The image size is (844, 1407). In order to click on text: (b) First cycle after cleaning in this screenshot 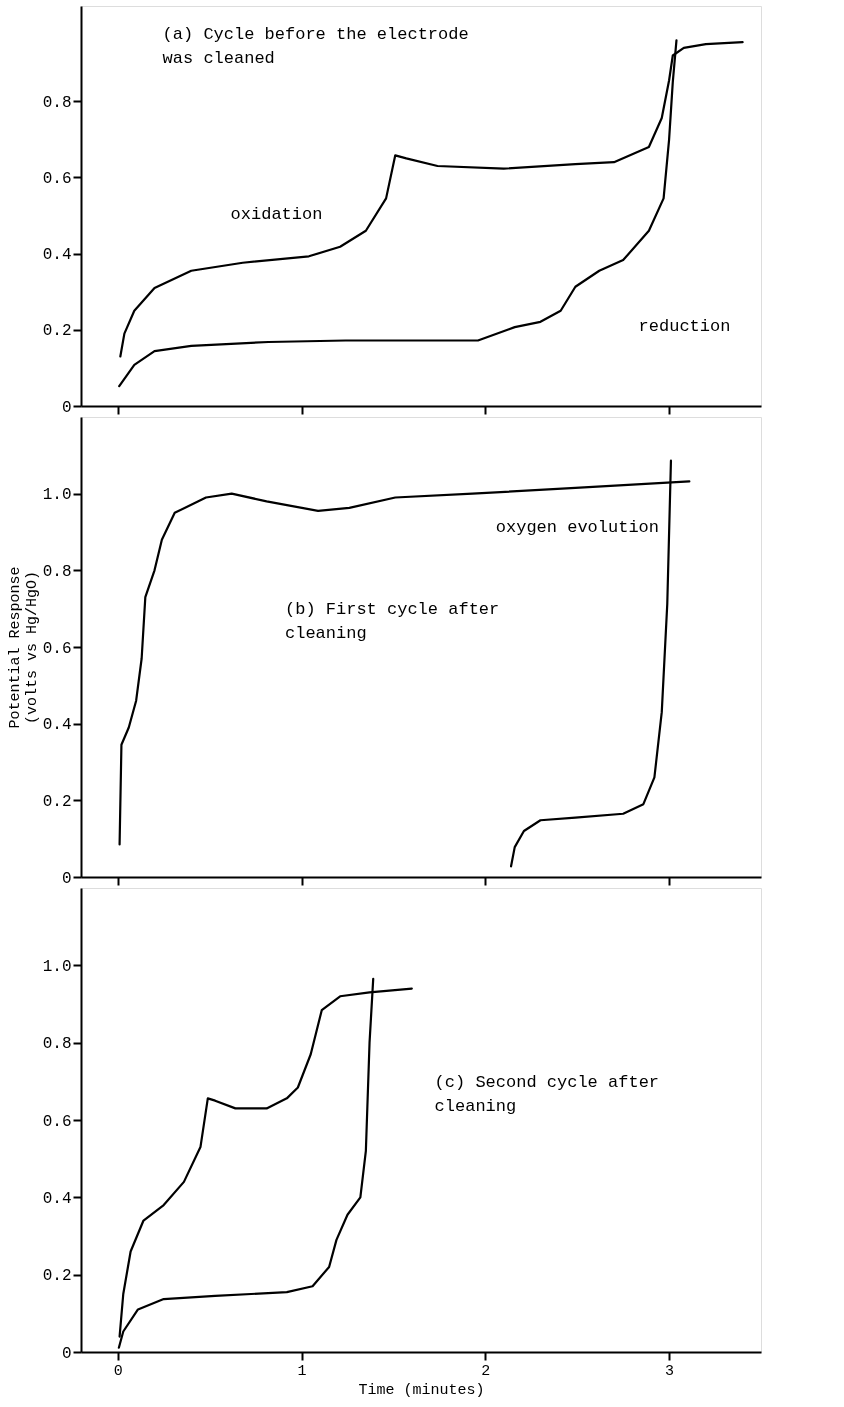, I will do `click(392, 621)`.